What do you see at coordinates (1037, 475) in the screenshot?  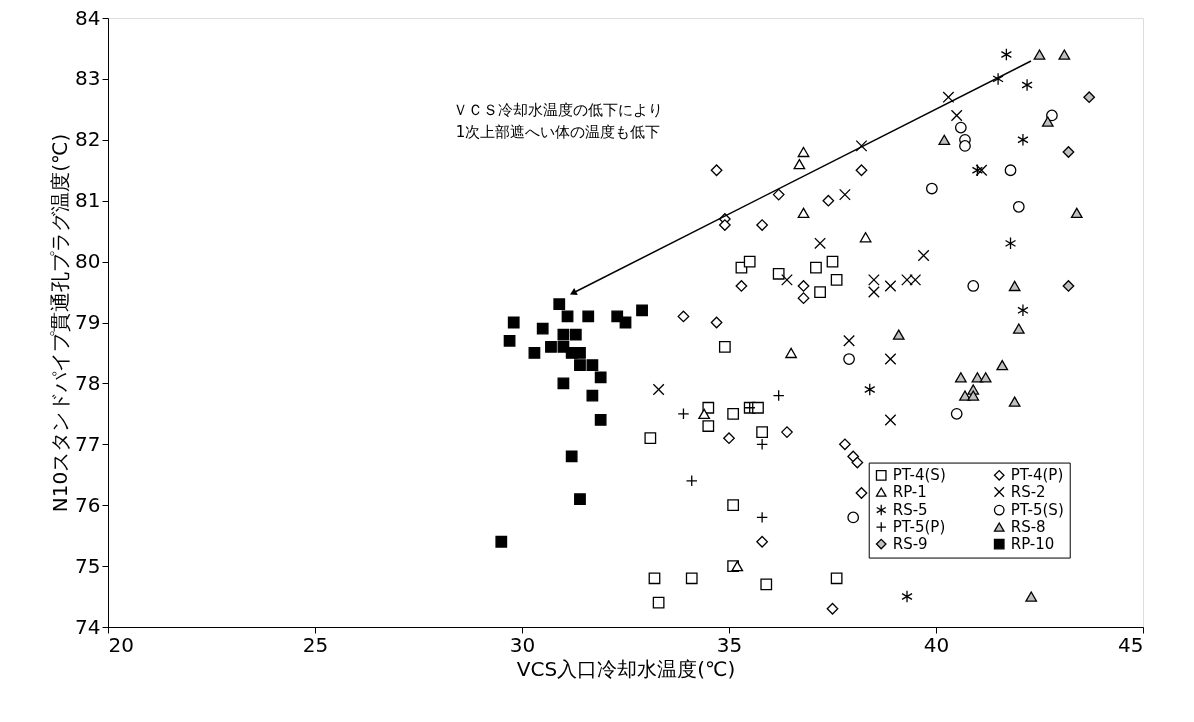 I see `legend-label: PT-4(P)` at bounding box center [1037, 475].